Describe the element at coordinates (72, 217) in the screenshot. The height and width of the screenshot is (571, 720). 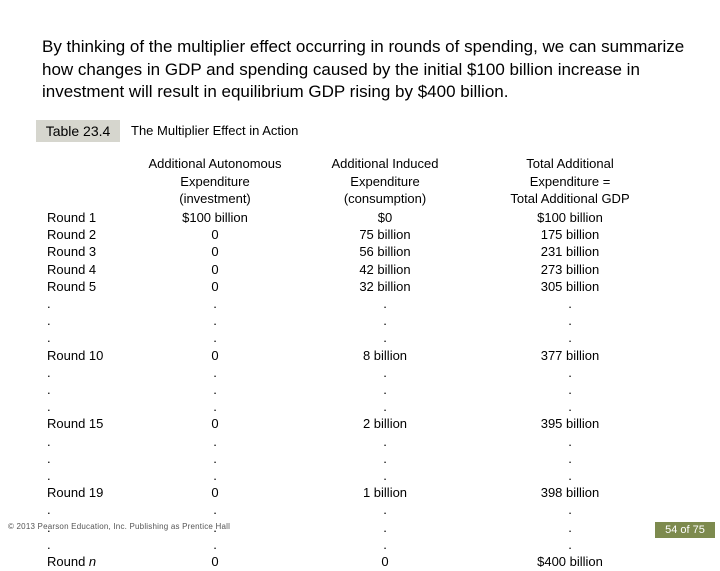
I see `round-cell: Round 1` at that location.